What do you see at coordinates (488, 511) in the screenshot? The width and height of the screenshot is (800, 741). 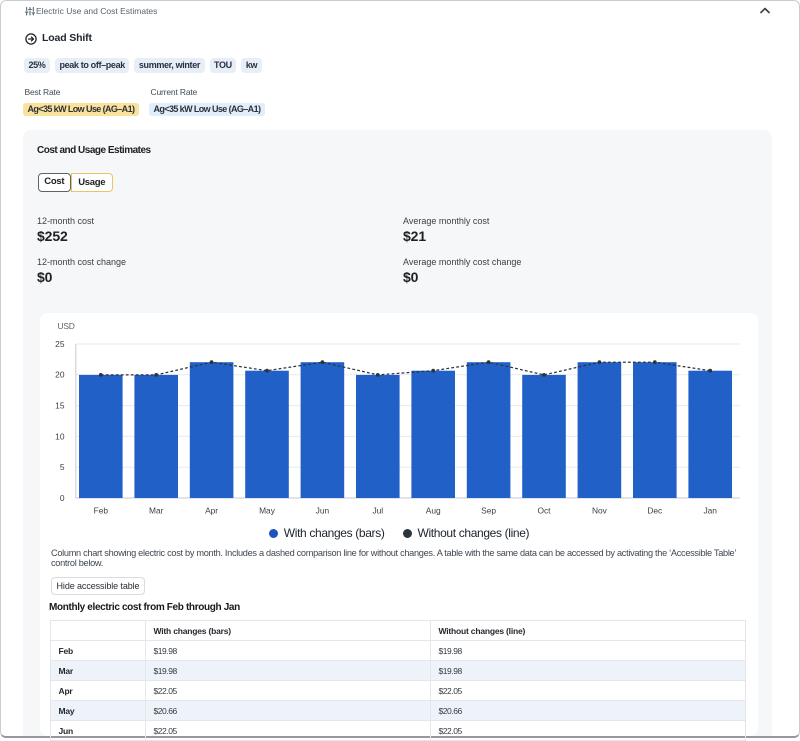 I see `svg-text: Sep` at bounding box center [488, 511].